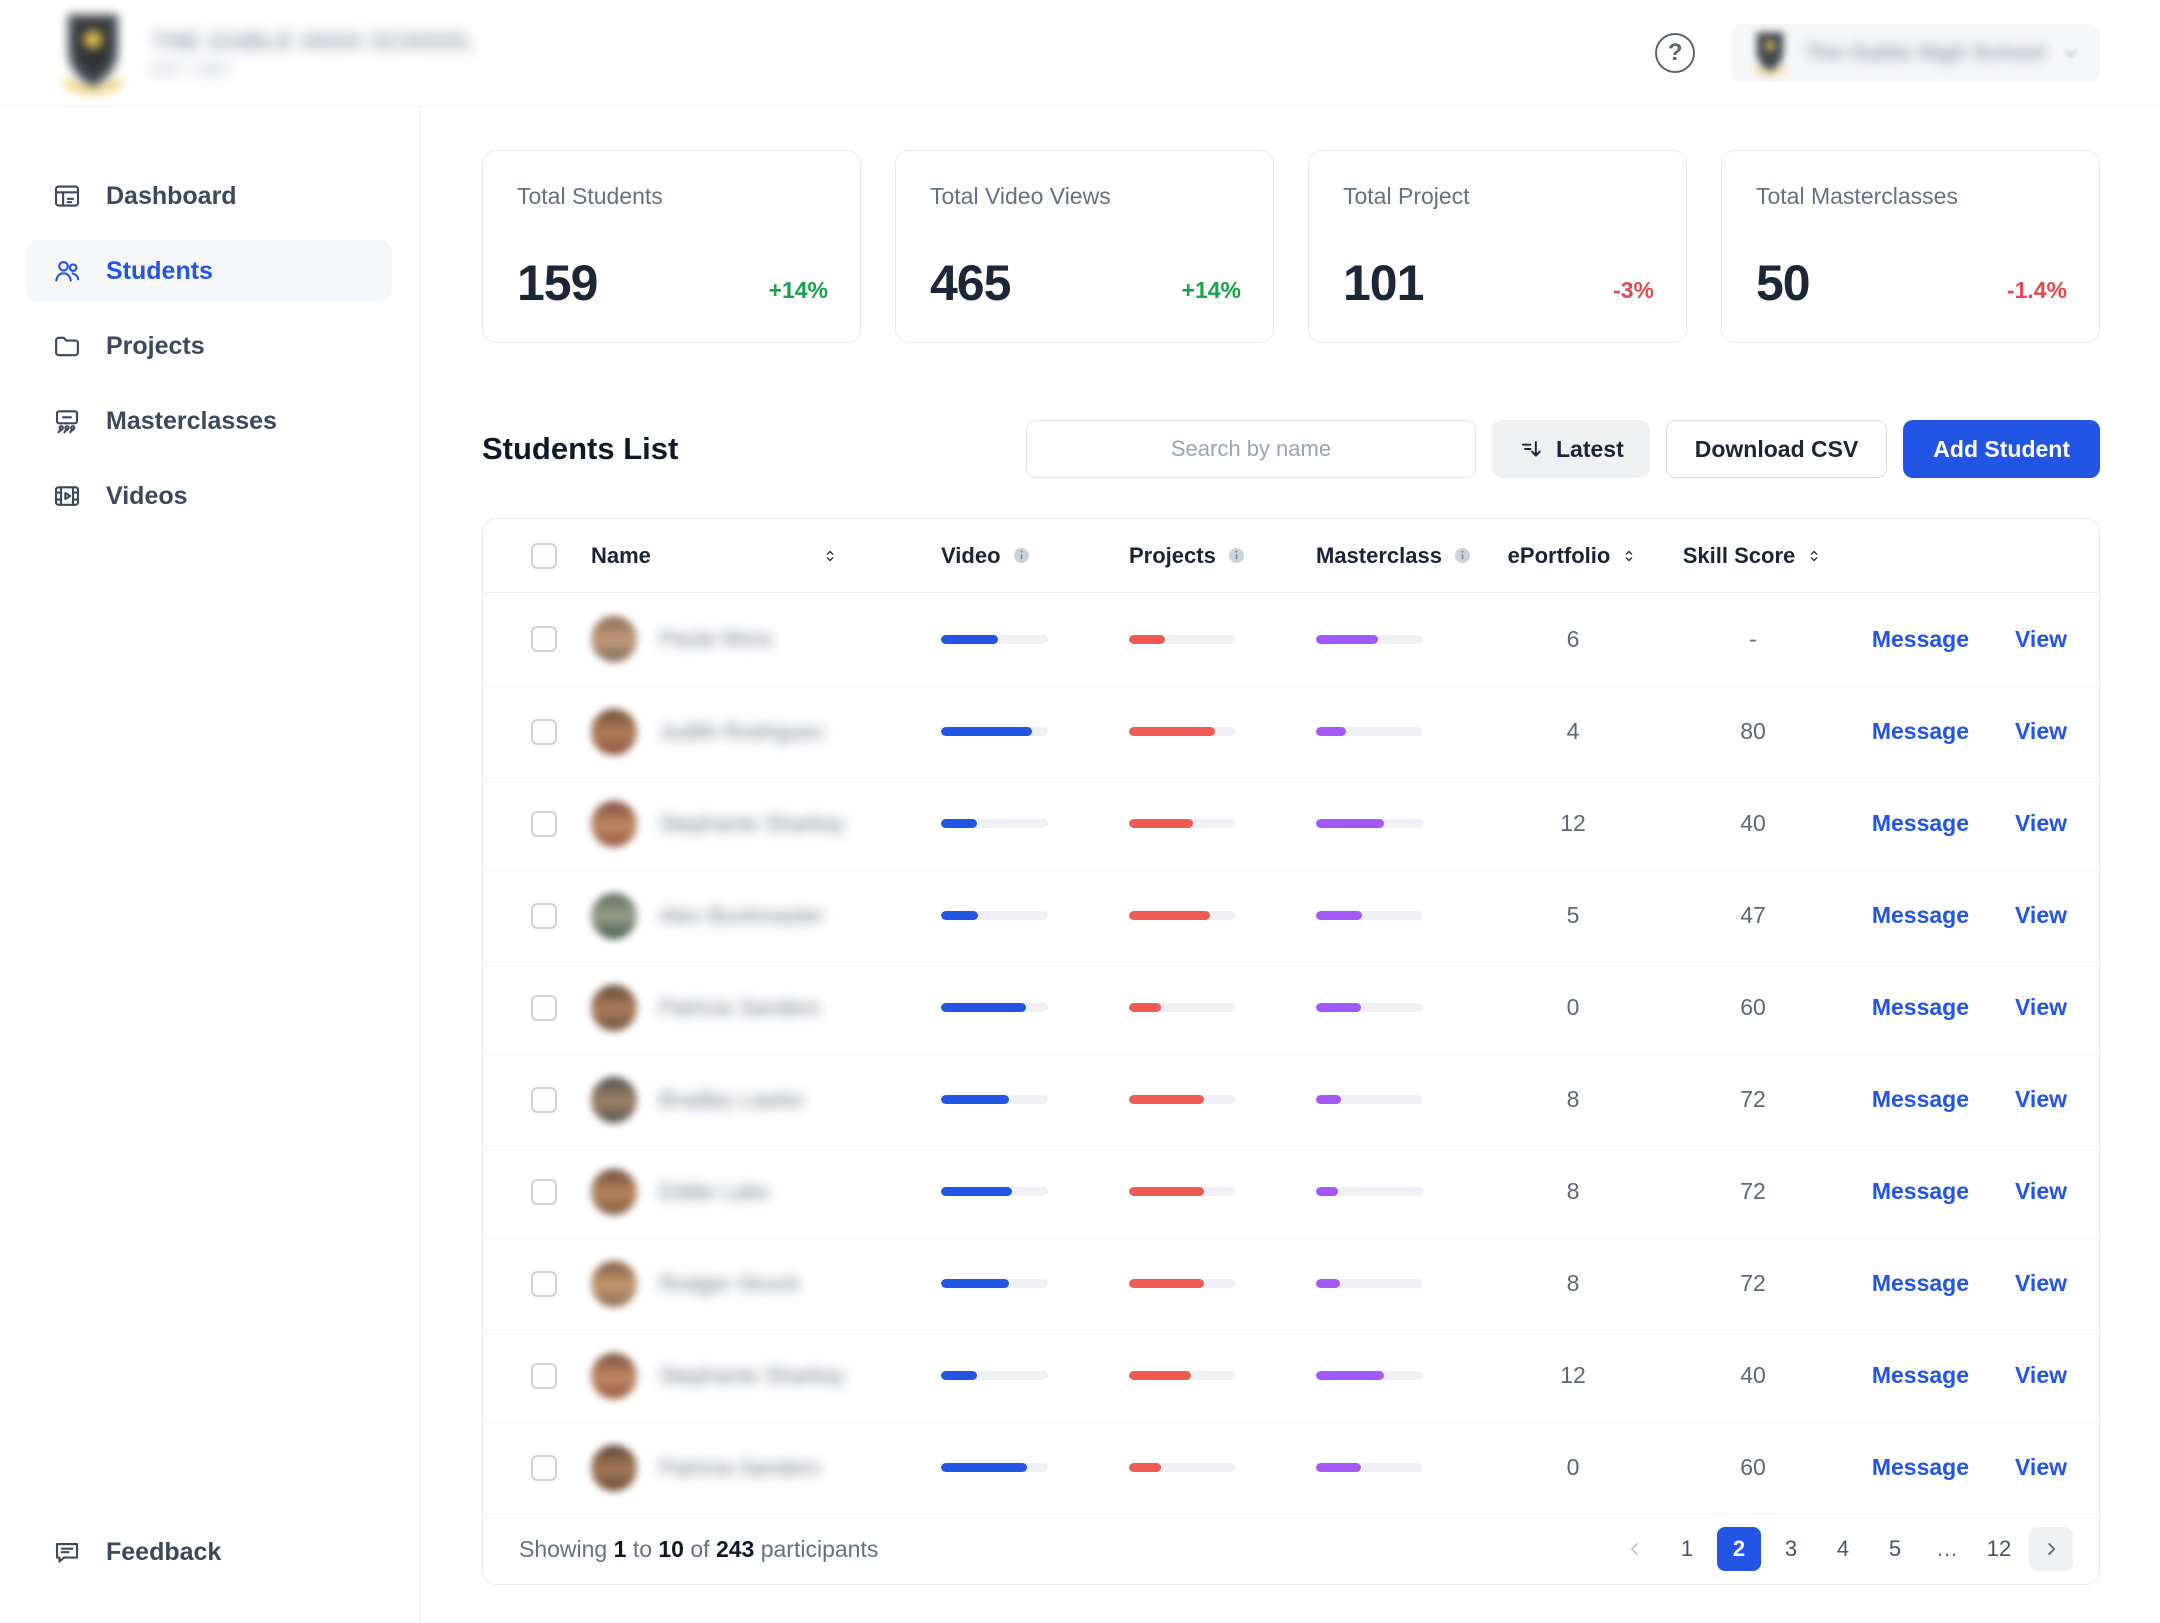  What do you see at coordinates (1753, 556) in the screenshot?
I see `column-header-skill-score: Skill Score` at bounding box center [1753, 556].